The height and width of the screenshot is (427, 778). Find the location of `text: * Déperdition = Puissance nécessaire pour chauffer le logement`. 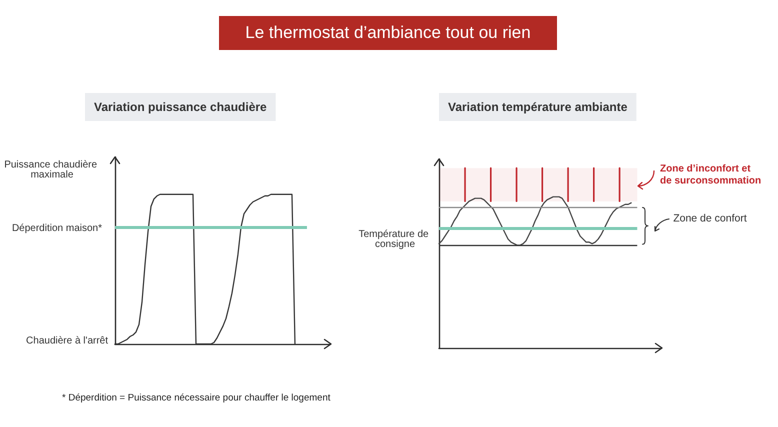

text: * Déperdition = Puissance nécessaire pour chauffer le logement is located at coordinates (196, 398).